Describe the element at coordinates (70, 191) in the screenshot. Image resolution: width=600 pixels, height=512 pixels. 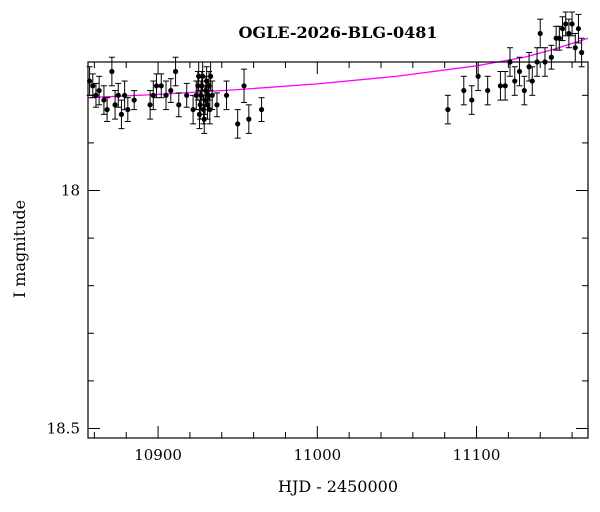
I see `y-tick-label: 18` at that location.